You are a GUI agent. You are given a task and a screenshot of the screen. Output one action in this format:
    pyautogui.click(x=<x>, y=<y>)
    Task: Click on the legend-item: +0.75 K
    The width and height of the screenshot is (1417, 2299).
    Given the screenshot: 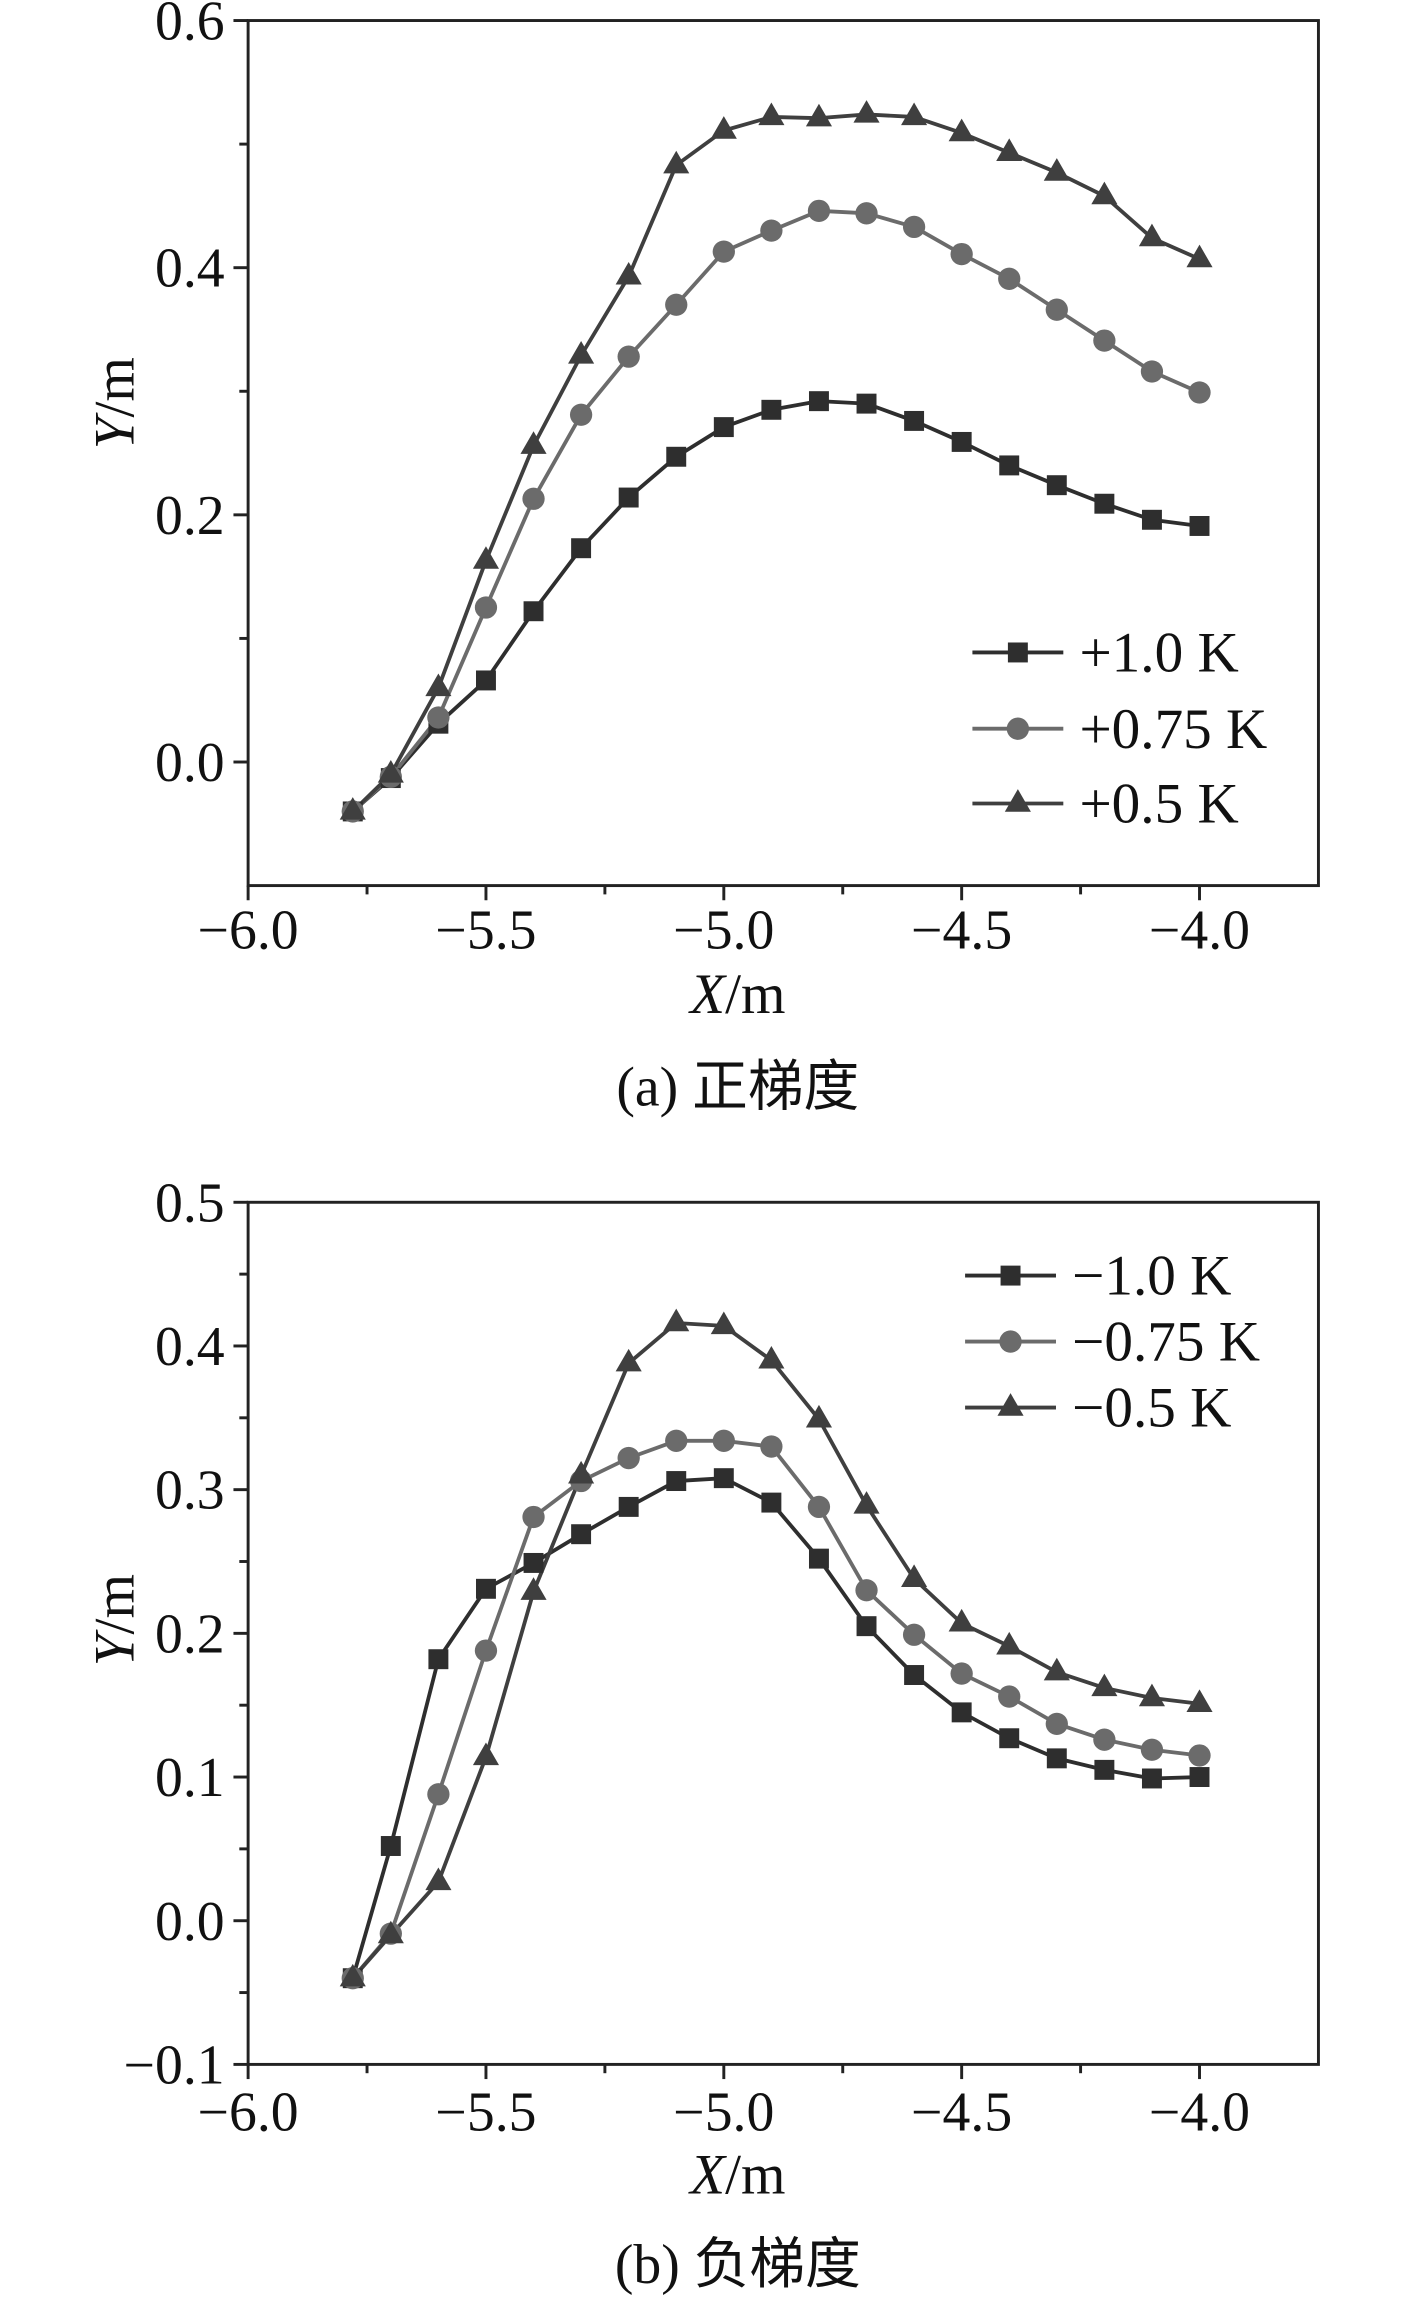 What is the action you would take?
    pyautogui.click(x=1119, y=729)
    